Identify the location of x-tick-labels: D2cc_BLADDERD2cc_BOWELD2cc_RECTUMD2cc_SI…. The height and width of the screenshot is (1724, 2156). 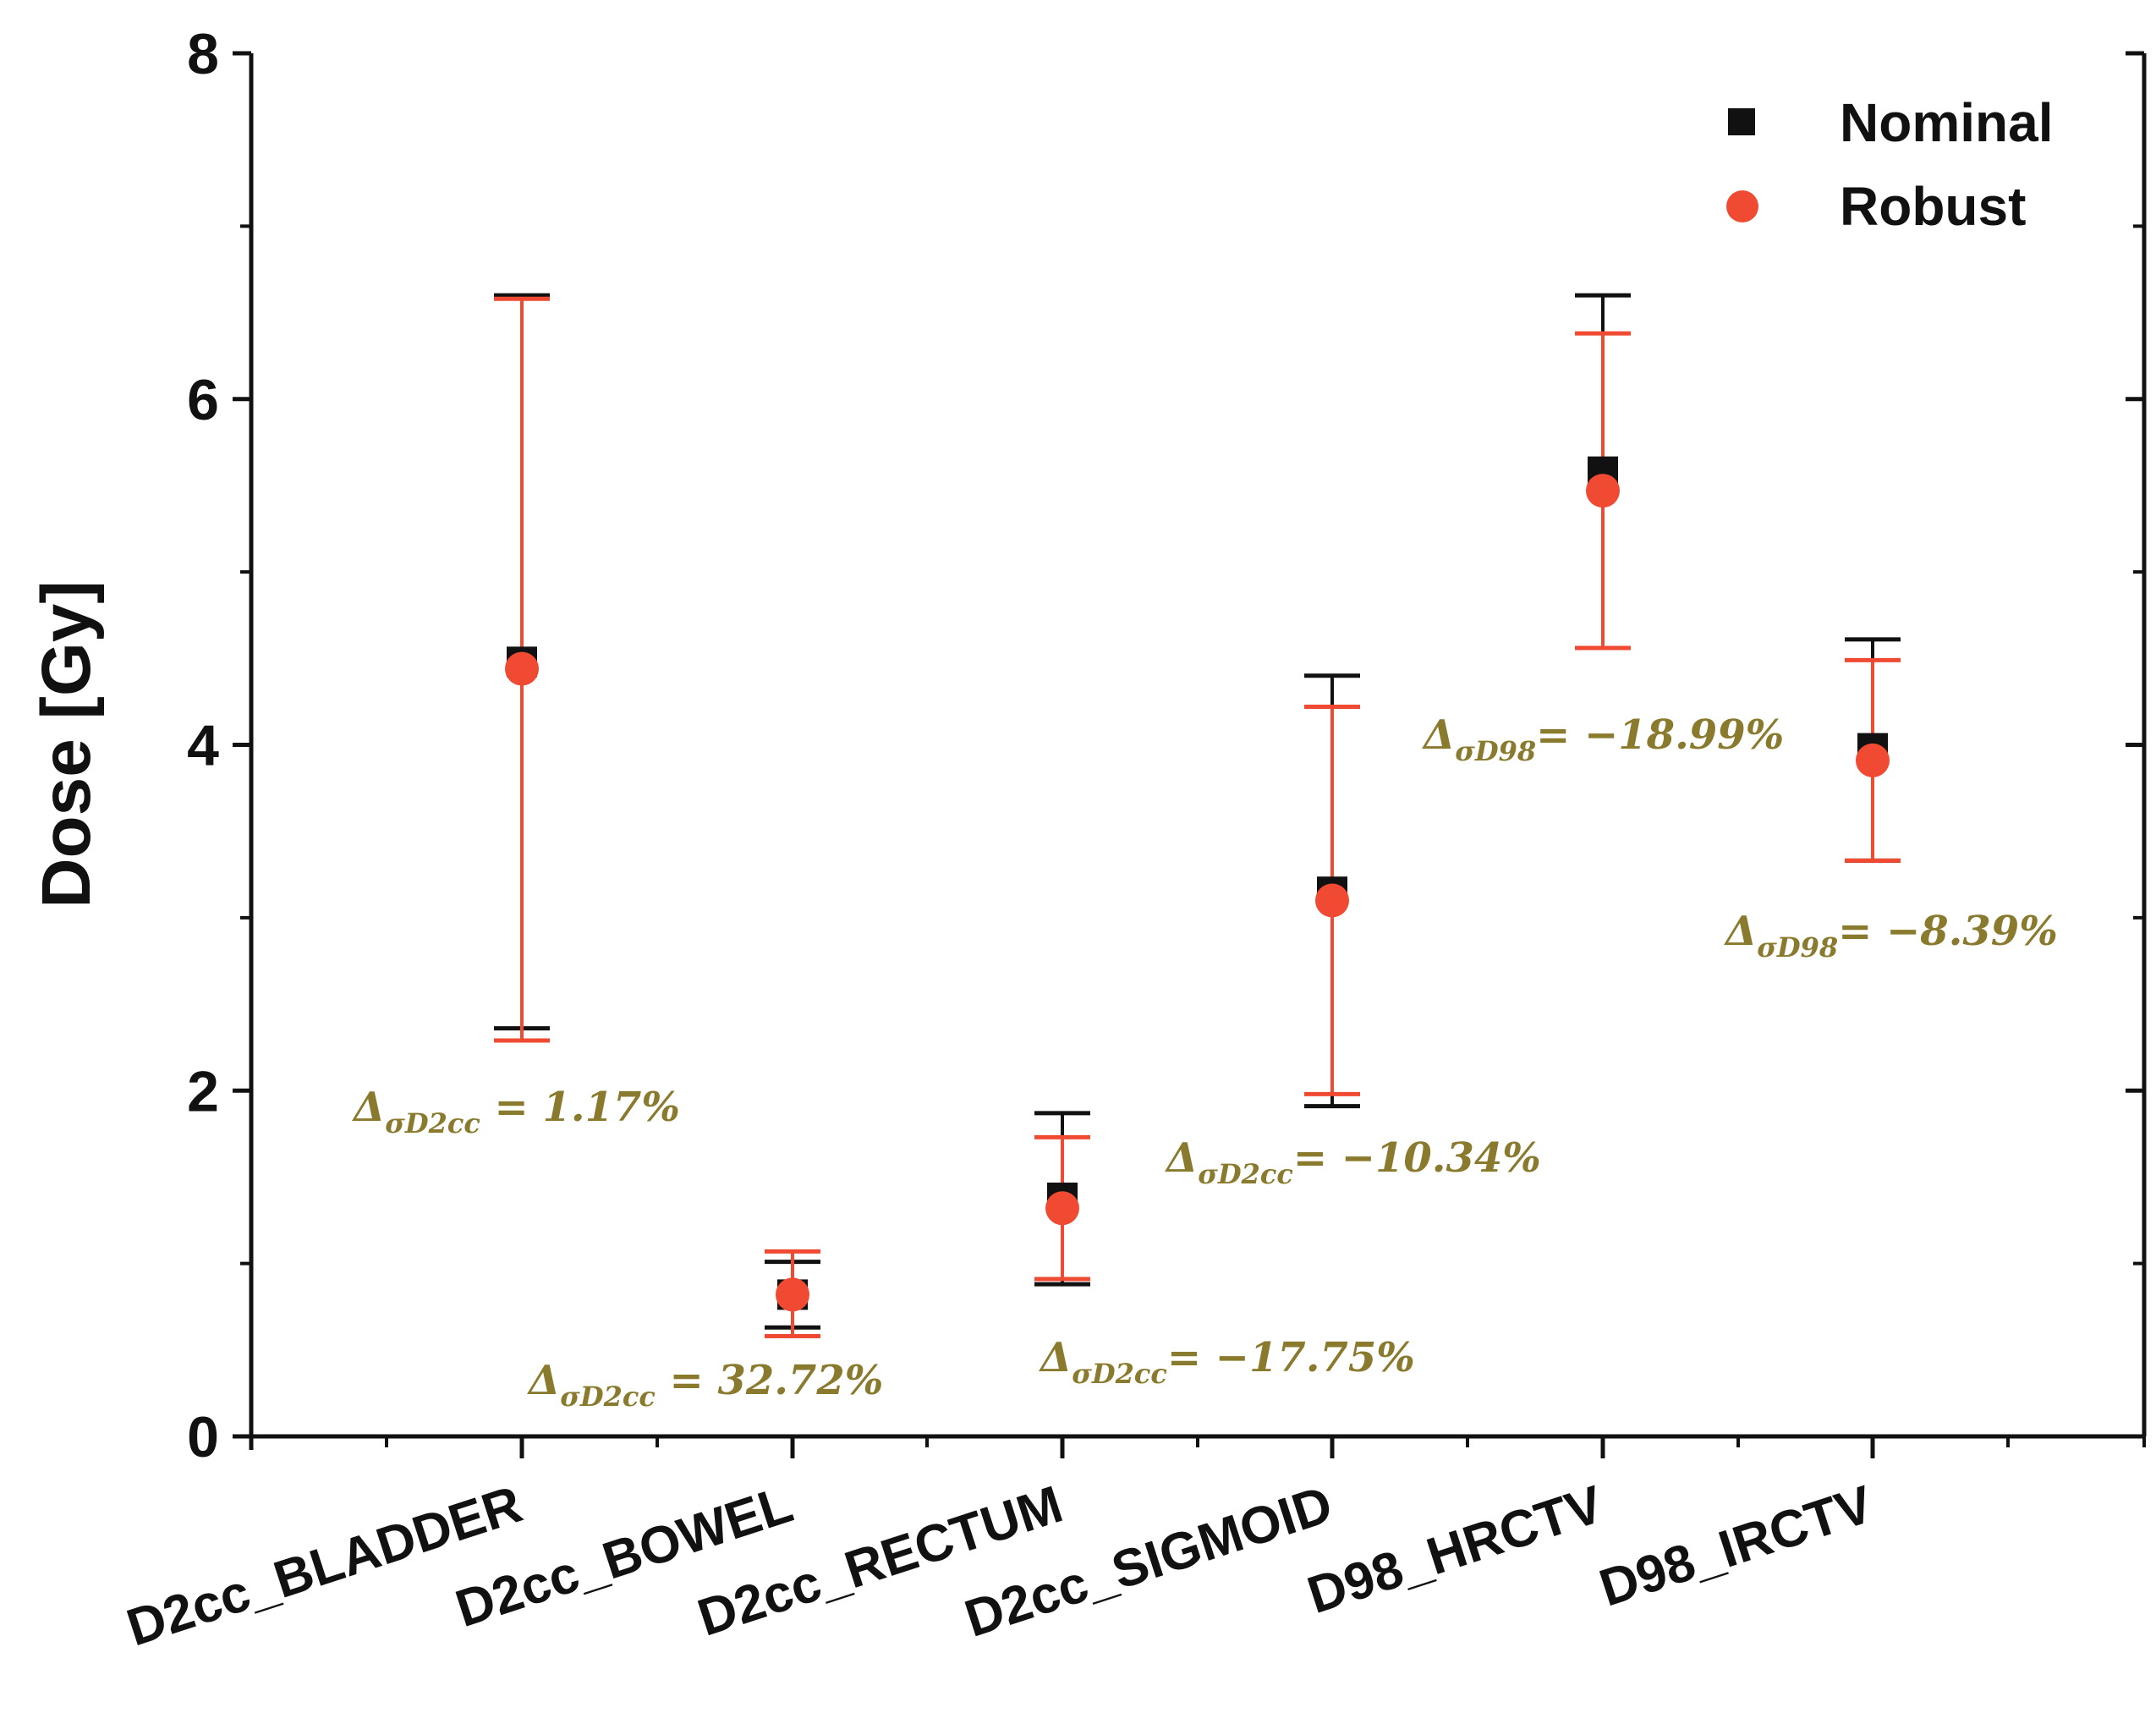
(1000, 1566).